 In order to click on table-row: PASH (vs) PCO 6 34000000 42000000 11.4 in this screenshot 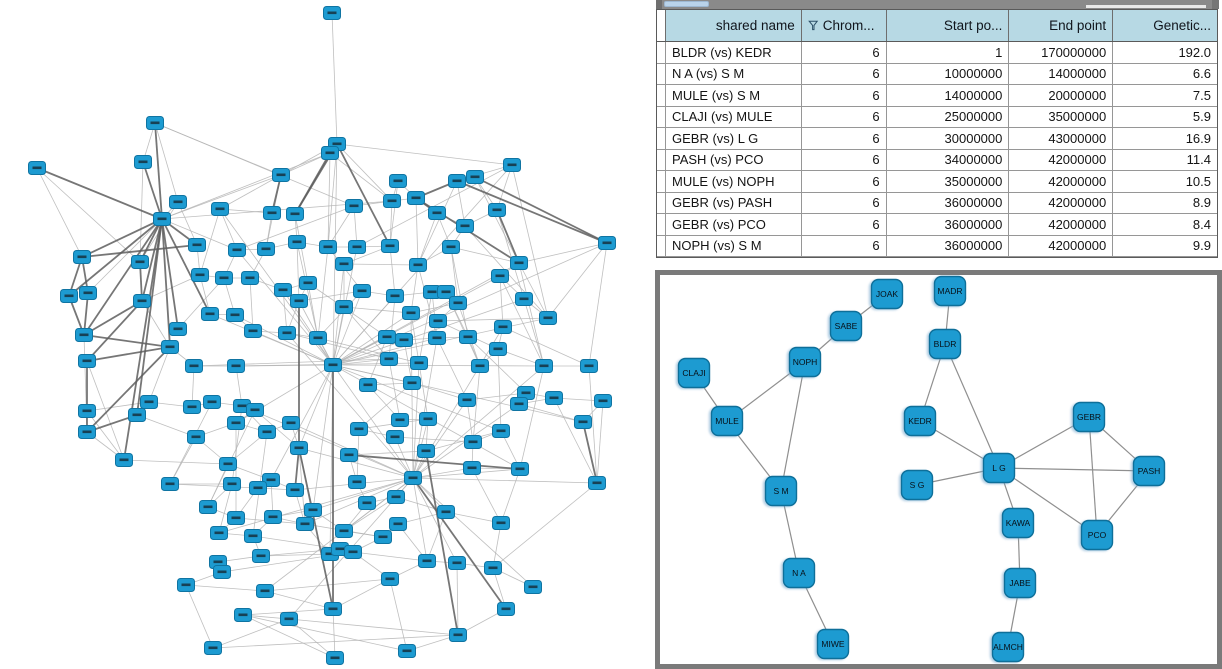, I will do `click(937, 160)`.